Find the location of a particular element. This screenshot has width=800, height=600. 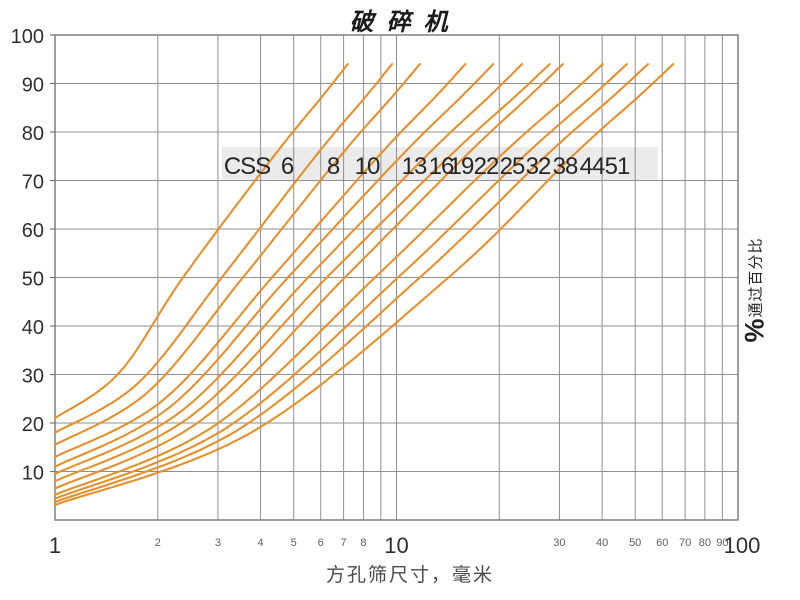

css-setting-label-38: 38 is located at coordinates (565, 166).